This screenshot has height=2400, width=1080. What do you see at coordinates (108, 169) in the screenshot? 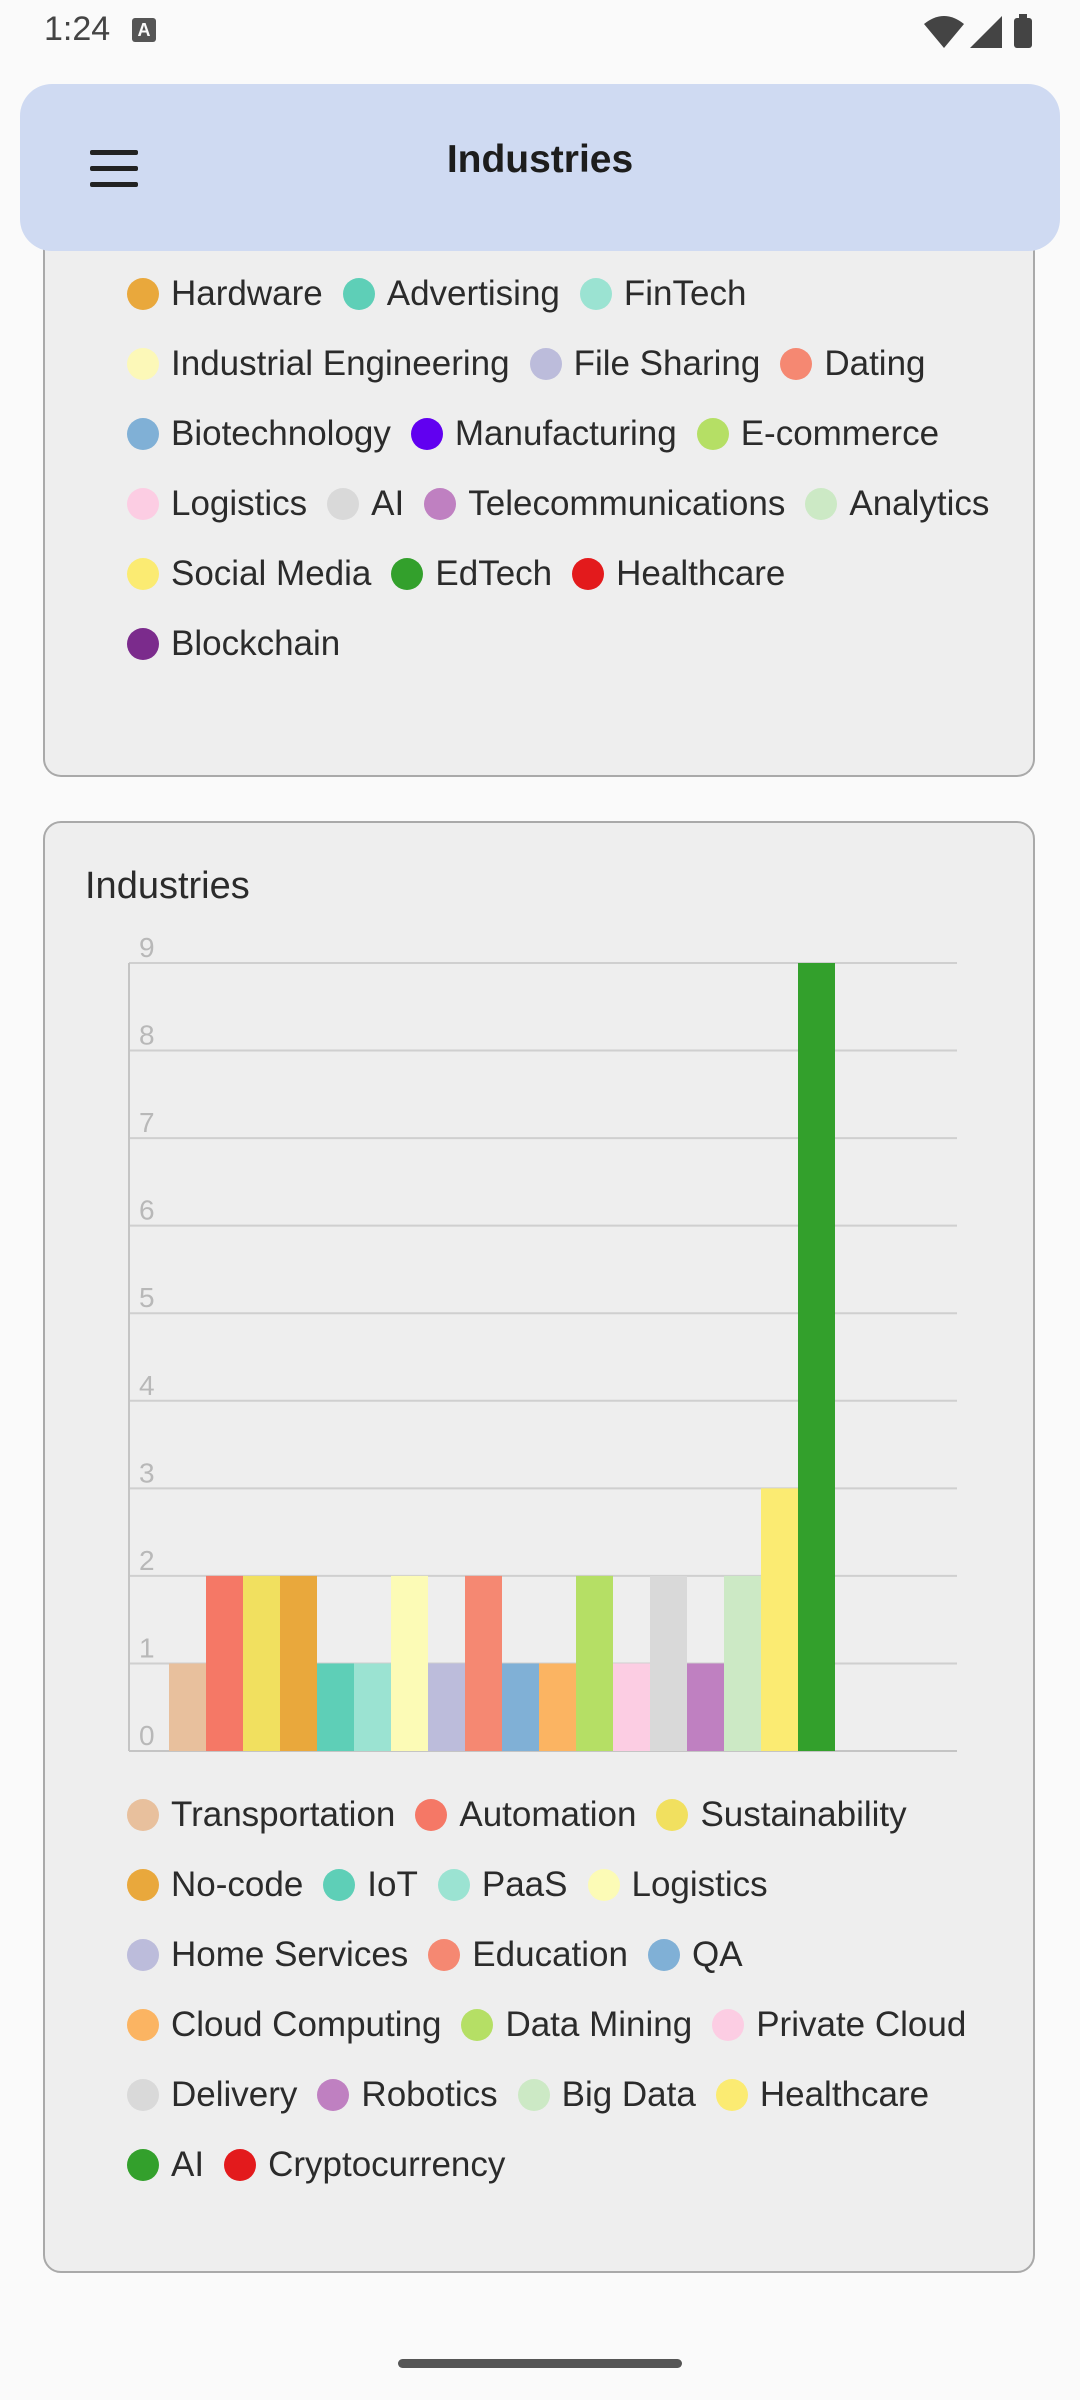
I see `menu-button` at bounding box center [108, 169].